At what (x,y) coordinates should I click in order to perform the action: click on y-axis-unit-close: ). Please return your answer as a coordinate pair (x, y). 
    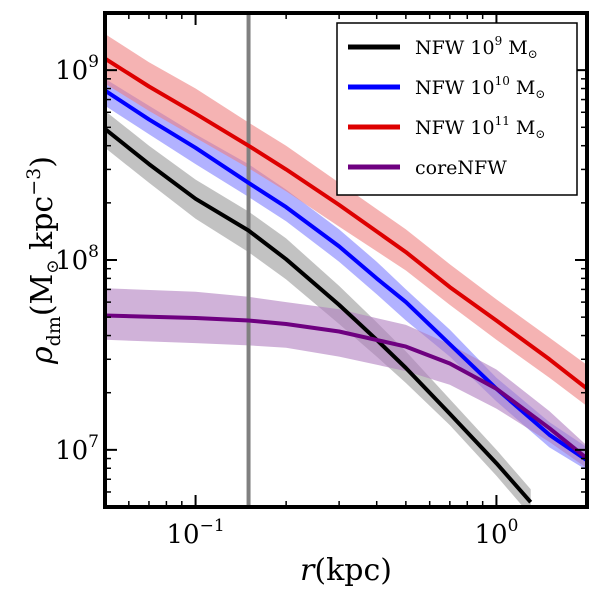
    Looking at the image, I should click on (42, 162).